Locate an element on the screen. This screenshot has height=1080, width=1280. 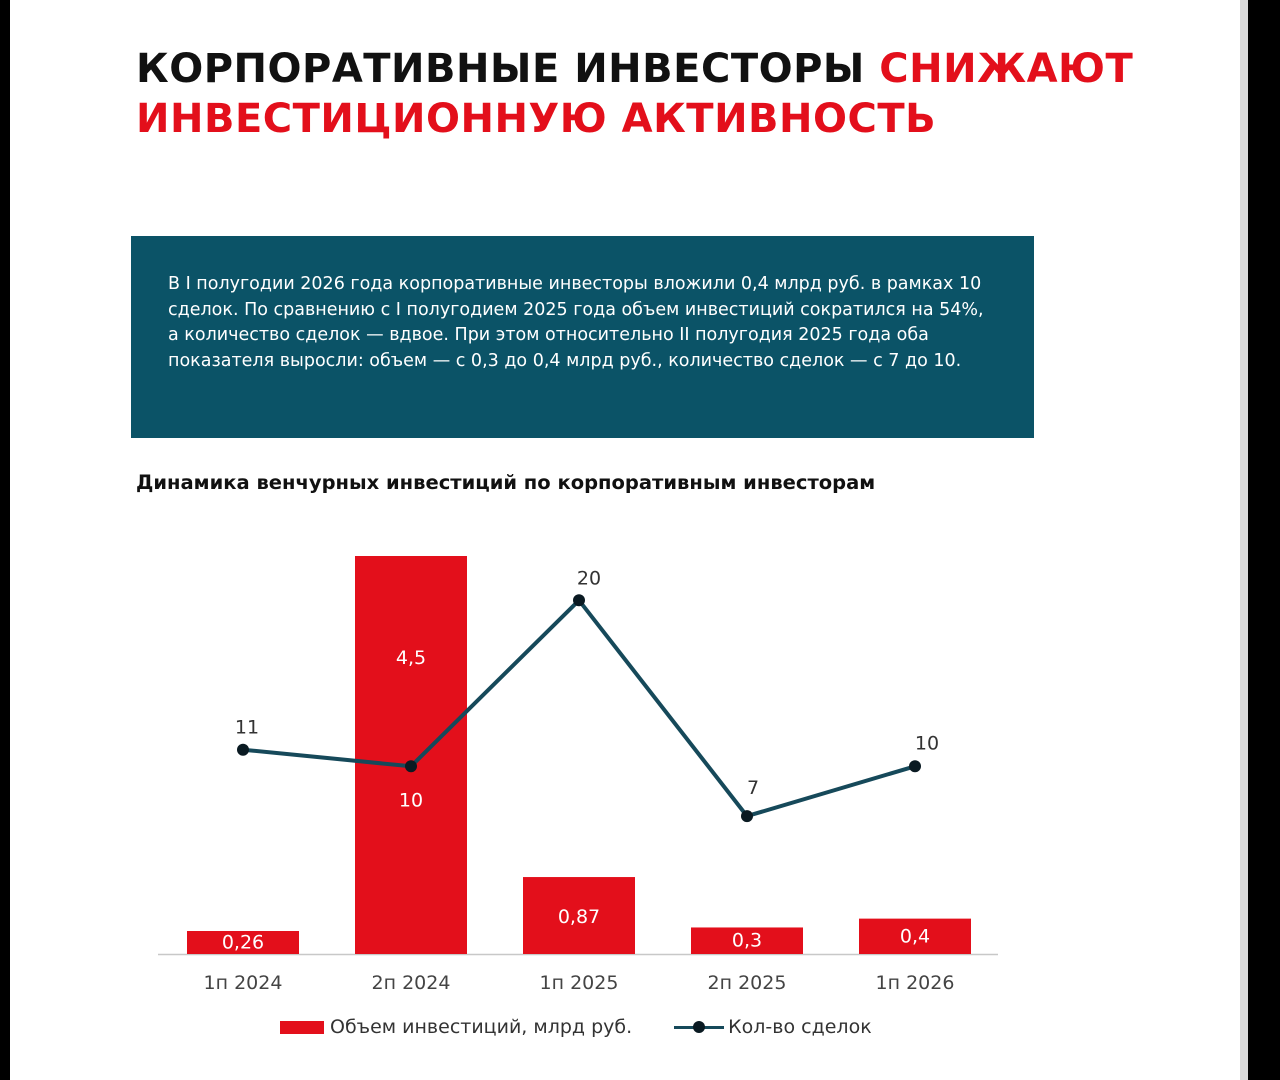
title-dark-part: КОРПОРАТИВНЫЕ ИНВЕСТОРЫ is located at coordinates (508, 69).